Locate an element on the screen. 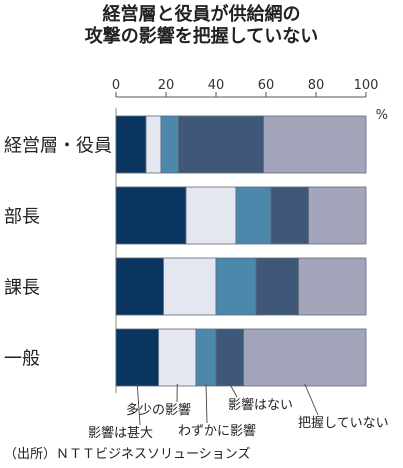  legend-label-1: 影響は甚大 is located at coordinates (120, 432).